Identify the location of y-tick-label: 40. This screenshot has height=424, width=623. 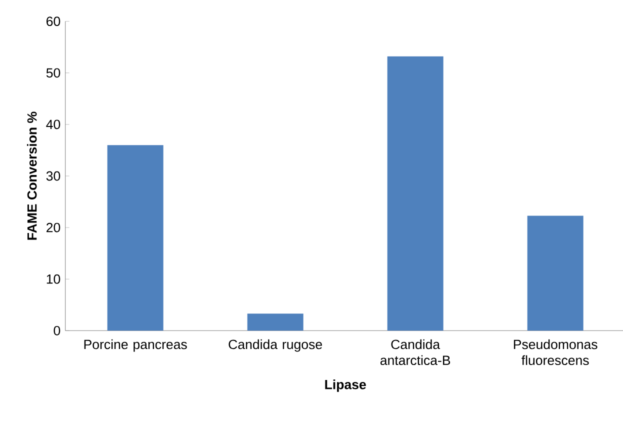
(53, 125).